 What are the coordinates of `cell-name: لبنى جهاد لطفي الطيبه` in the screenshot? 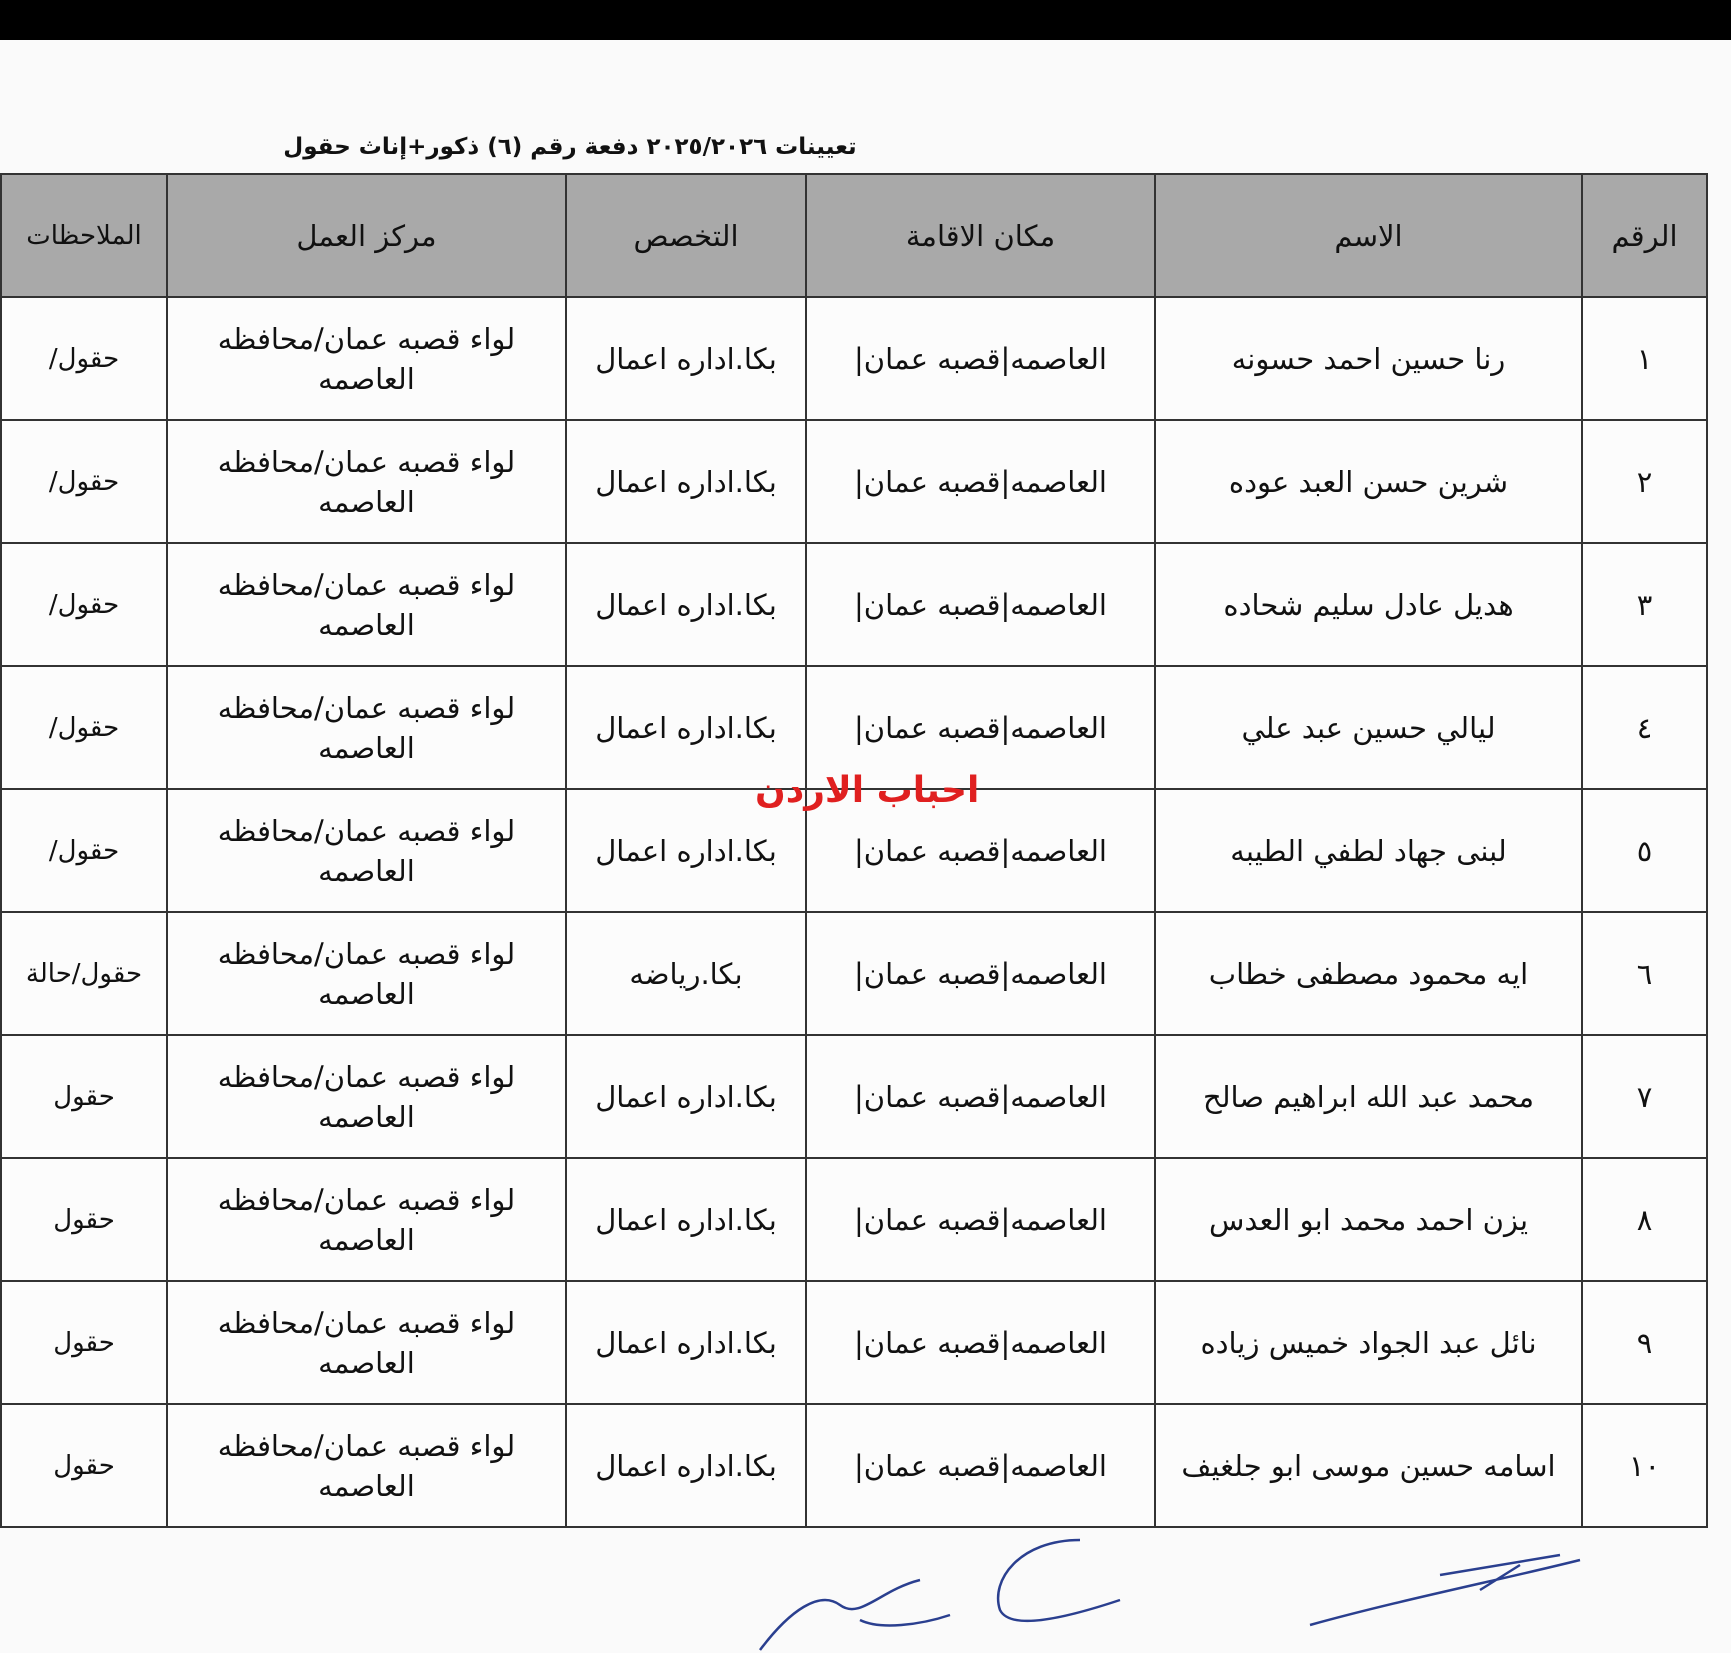 It's located at (1368, 850).